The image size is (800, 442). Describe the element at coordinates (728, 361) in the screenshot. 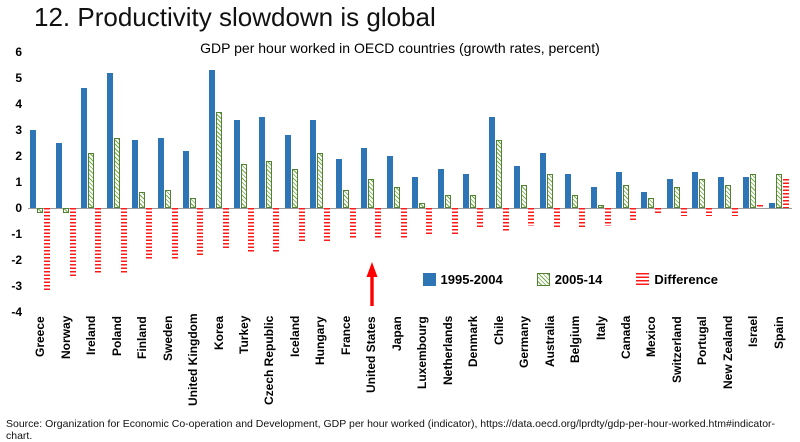

I see `x-tick-cell: New Zealand` at that location.